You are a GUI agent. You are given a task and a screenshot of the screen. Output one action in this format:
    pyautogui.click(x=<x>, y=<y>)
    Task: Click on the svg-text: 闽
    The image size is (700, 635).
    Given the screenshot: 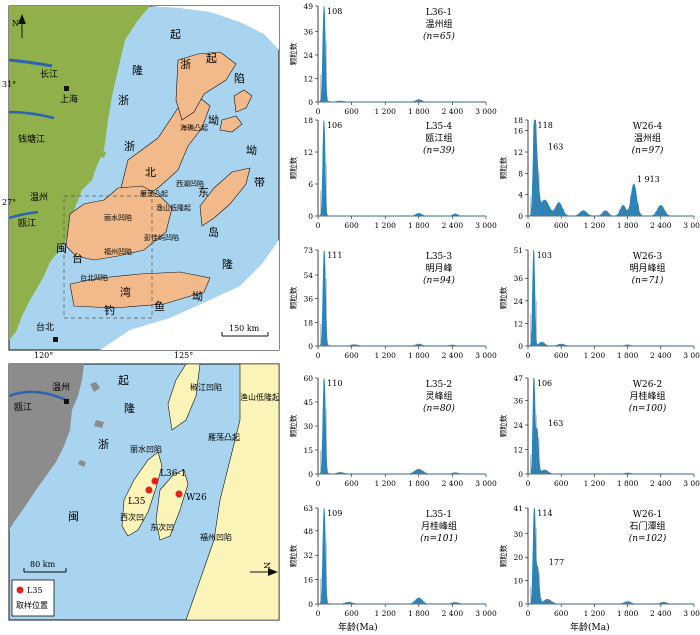 What is the action you would take?
    pyautogui.click(x=61, y=248)
    